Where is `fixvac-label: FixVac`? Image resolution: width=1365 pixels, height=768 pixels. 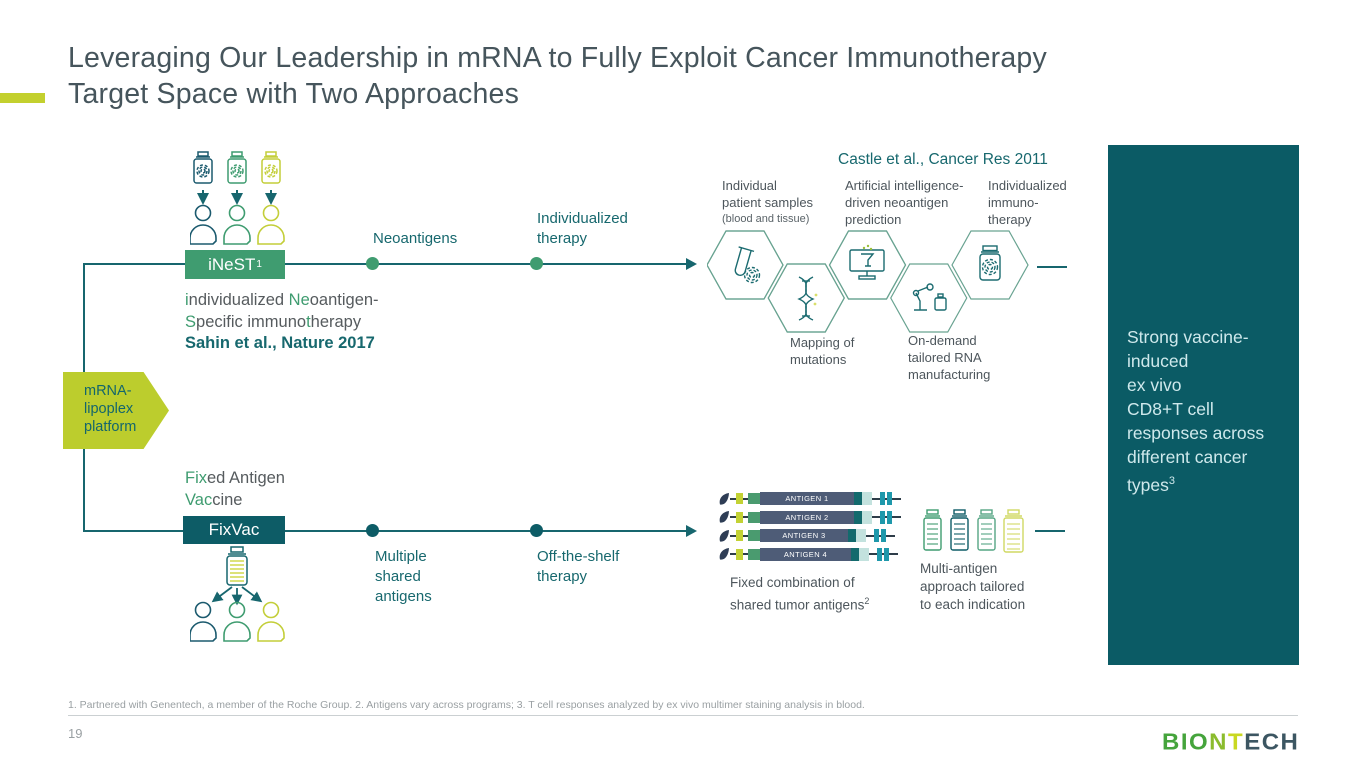
fixvac-label: FixVac is located at coordinates (234, 529).